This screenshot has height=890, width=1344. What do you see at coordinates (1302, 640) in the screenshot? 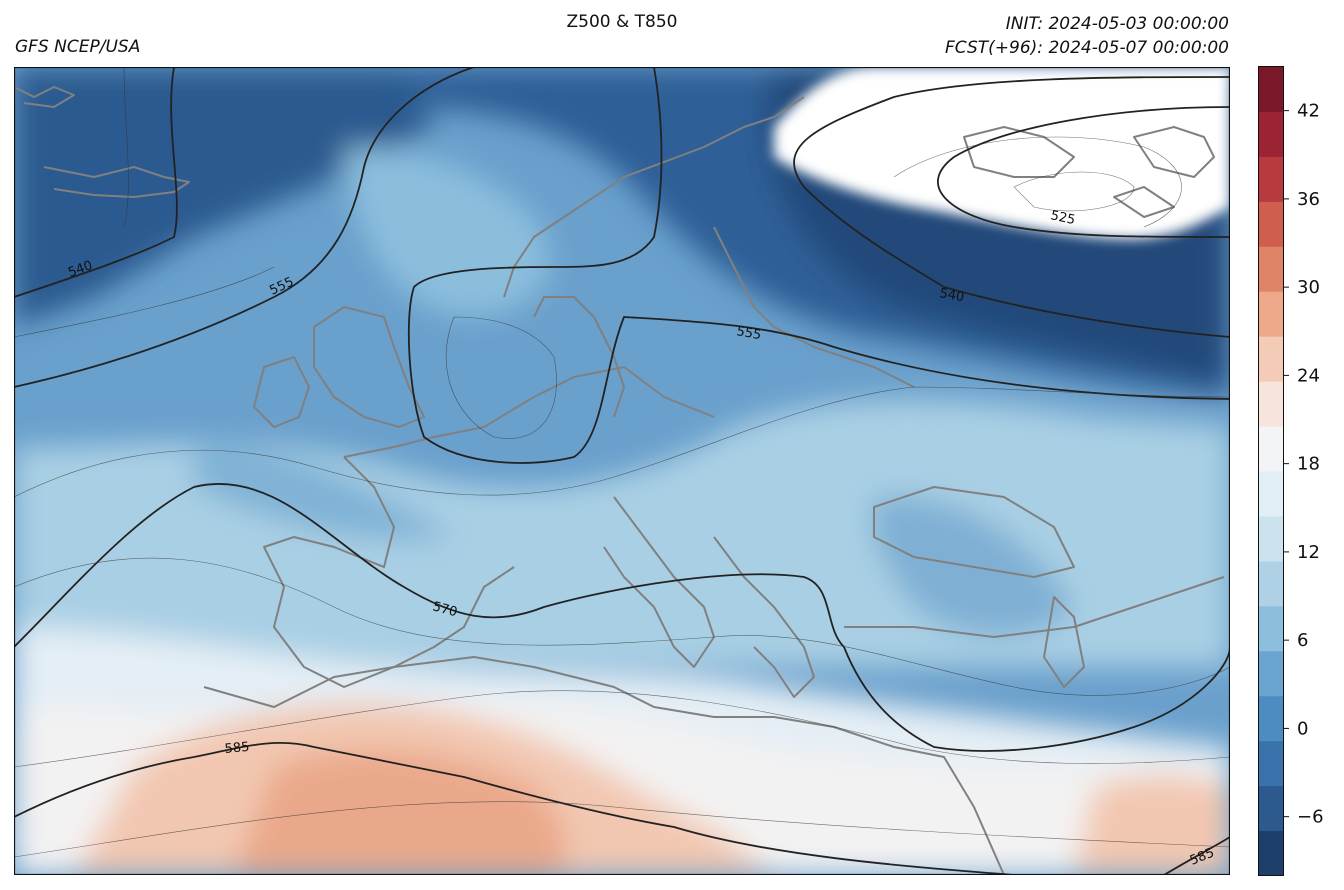
I see `colorbar-tick-label: 6` at bounding box center [1302, 640].